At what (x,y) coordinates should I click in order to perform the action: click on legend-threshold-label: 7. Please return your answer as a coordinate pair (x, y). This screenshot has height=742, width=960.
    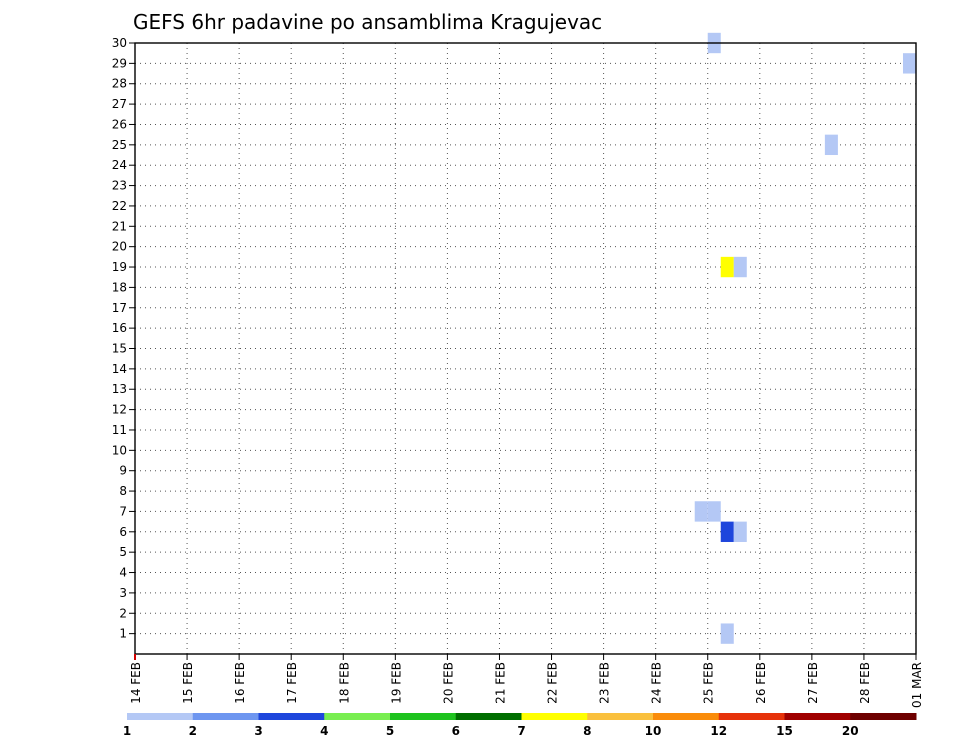
    Looking at the image, I should click on (521, 731).